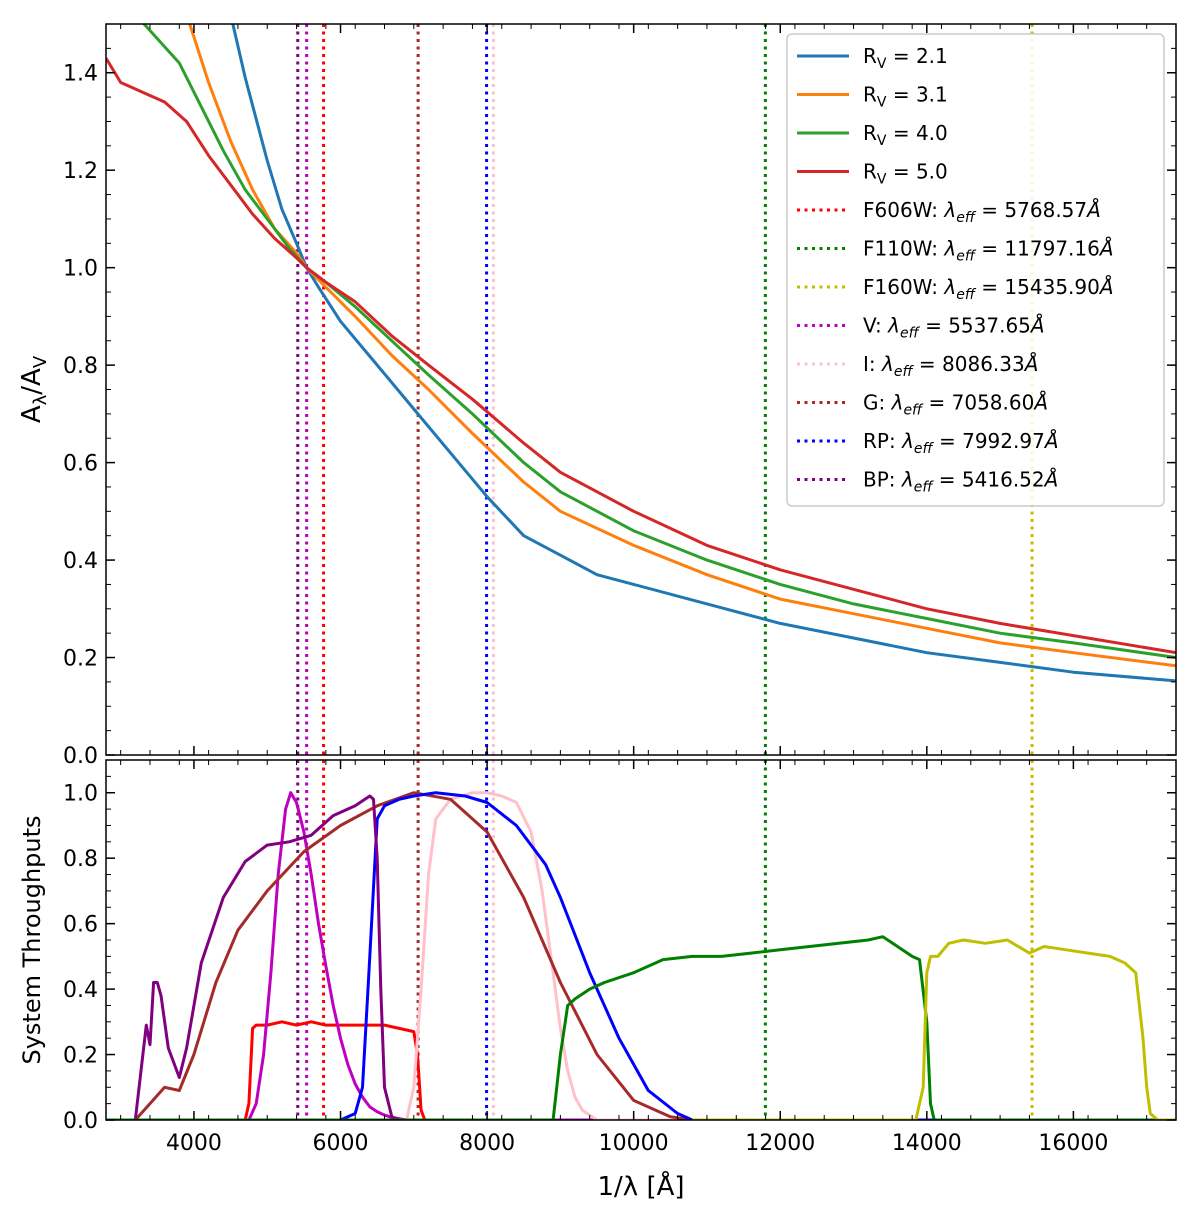 Image resolution: width=1200 pixels, height=1207 pixels. Describe the element at coordinates (640, 1186) in the screenshot. I see `bottom-xlabel: 1/λ [Å]` at that location.